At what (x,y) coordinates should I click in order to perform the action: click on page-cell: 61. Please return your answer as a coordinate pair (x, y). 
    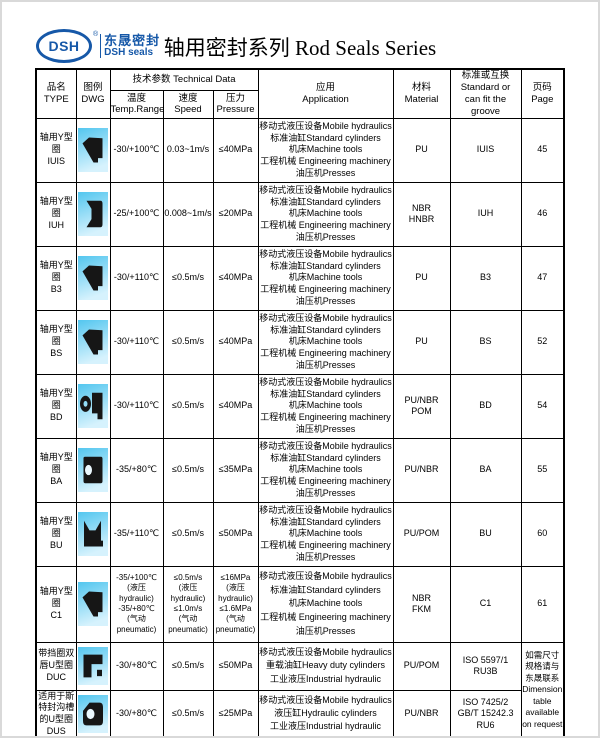
    Looking at the image, I should click on (542, 604).